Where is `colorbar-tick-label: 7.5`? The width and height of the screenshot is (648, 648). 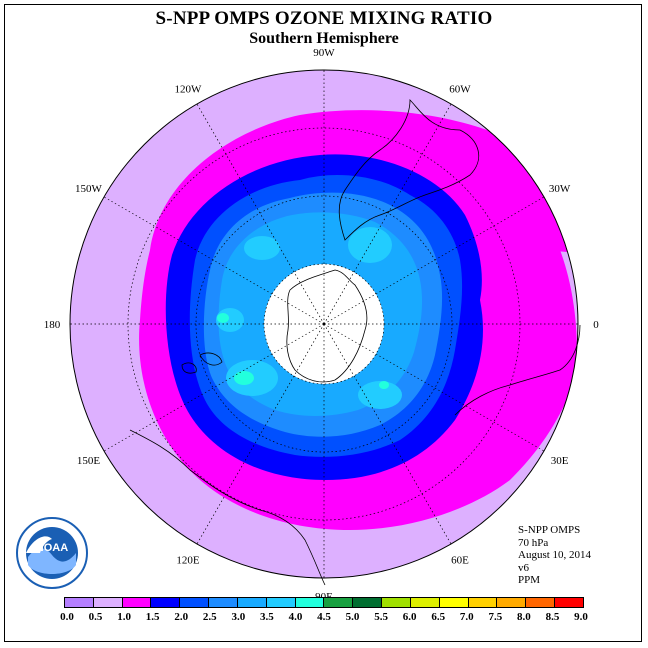
colorbar-tick-label: 7.5 is located at coordinates (495, 617).